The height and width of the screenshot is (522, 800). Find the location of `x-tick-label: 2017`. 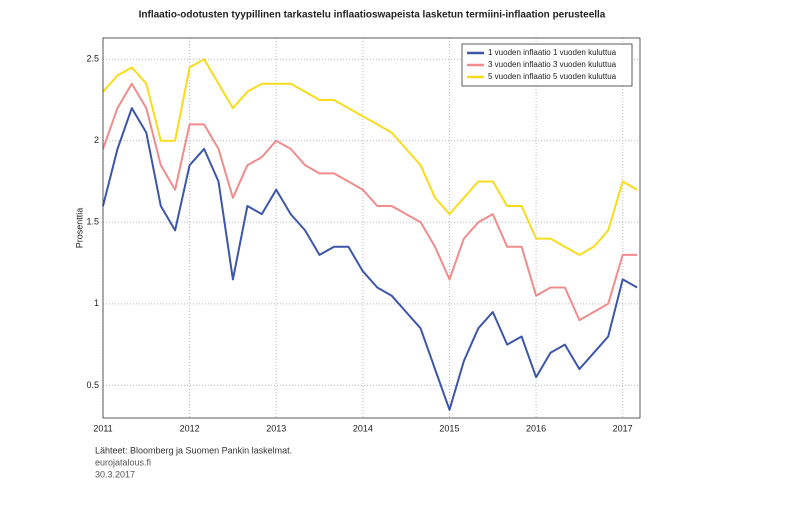

x-tick-label: 2017 is located at coordinates (623, 428).